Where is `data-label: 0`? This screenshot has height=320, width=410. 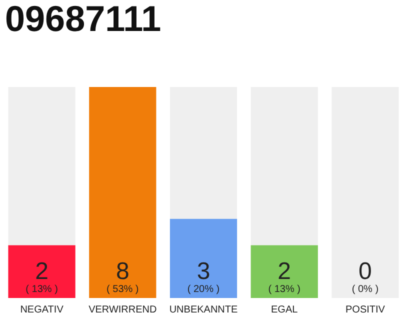 data-label: 0 is located at coordinates (365, 271).